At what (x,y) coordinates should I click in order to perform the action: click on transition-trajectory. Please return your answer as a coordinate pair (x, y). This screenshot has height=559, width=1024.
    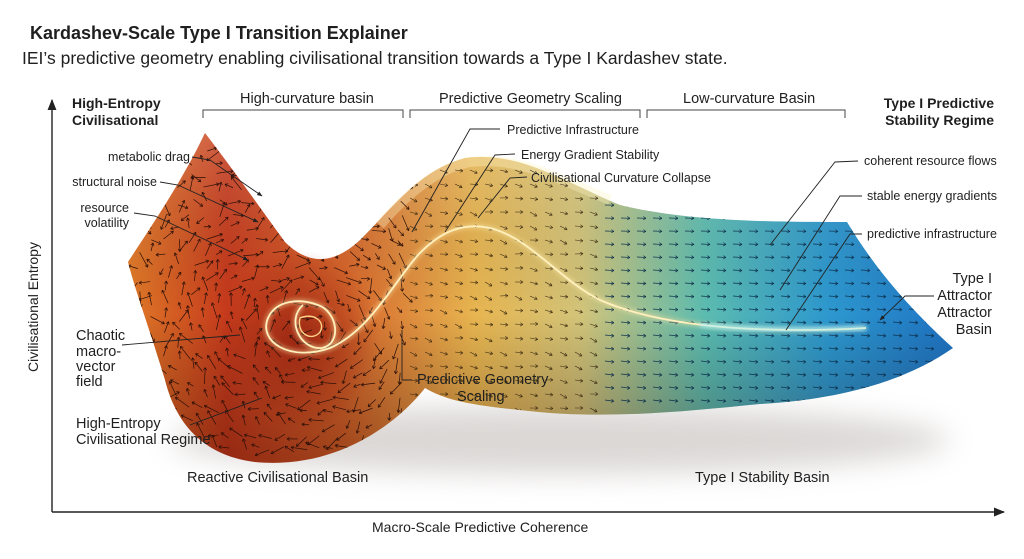
    Looking at the image, I should click on (565, 289).